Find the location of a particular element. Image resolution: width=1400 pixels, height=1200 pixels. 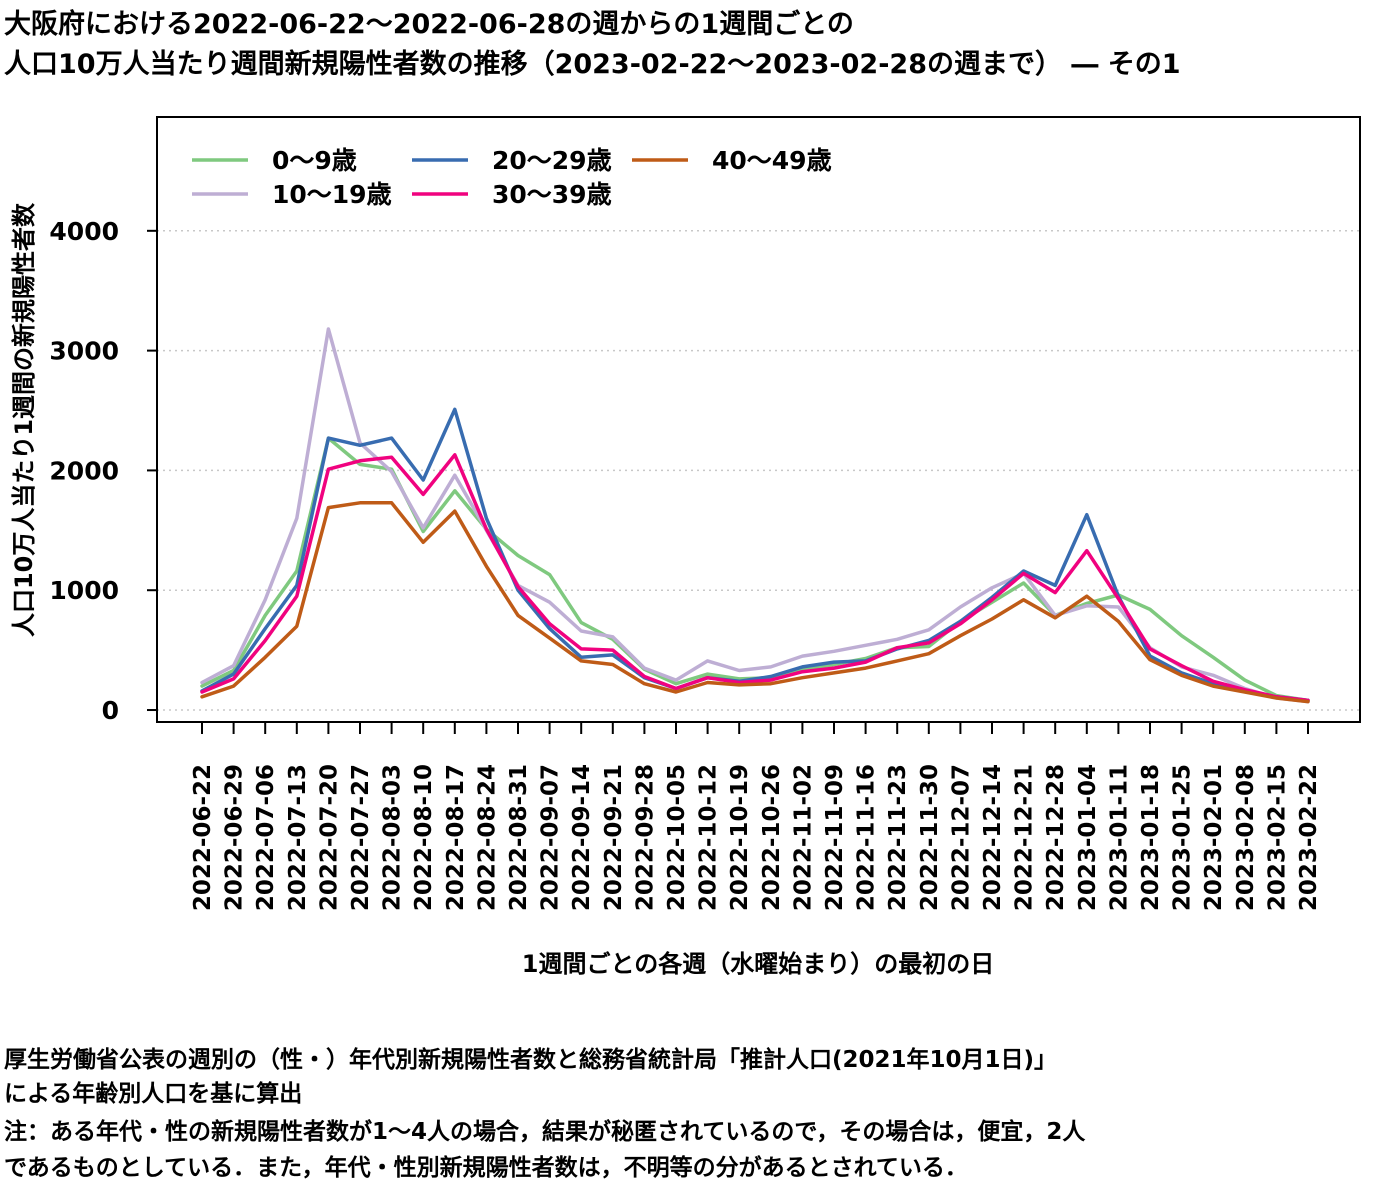

x-tick-label: 2022-08-24 is located at coordinates (487, 837).